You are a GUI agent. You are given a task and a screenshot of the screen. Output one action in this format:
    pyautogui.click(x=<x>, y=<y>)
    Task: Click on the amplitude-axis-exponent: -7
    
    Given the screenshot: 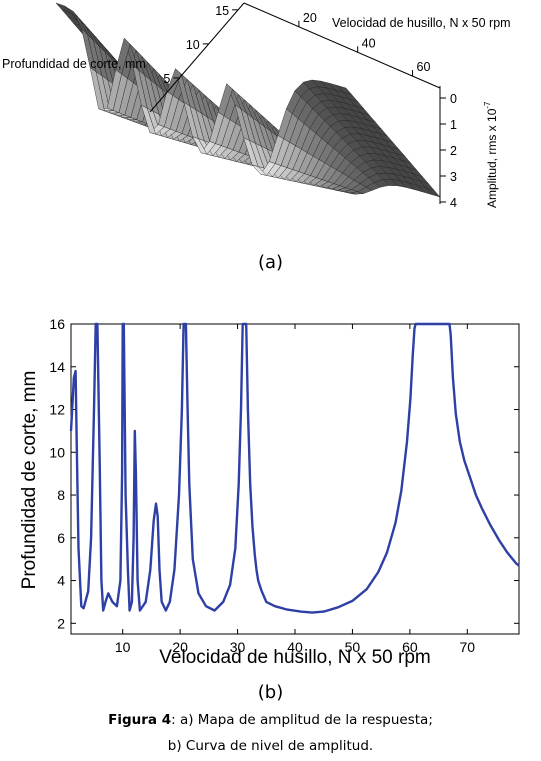 What is the action you would take?
    pyautogui.click(x=487, y=105)
    